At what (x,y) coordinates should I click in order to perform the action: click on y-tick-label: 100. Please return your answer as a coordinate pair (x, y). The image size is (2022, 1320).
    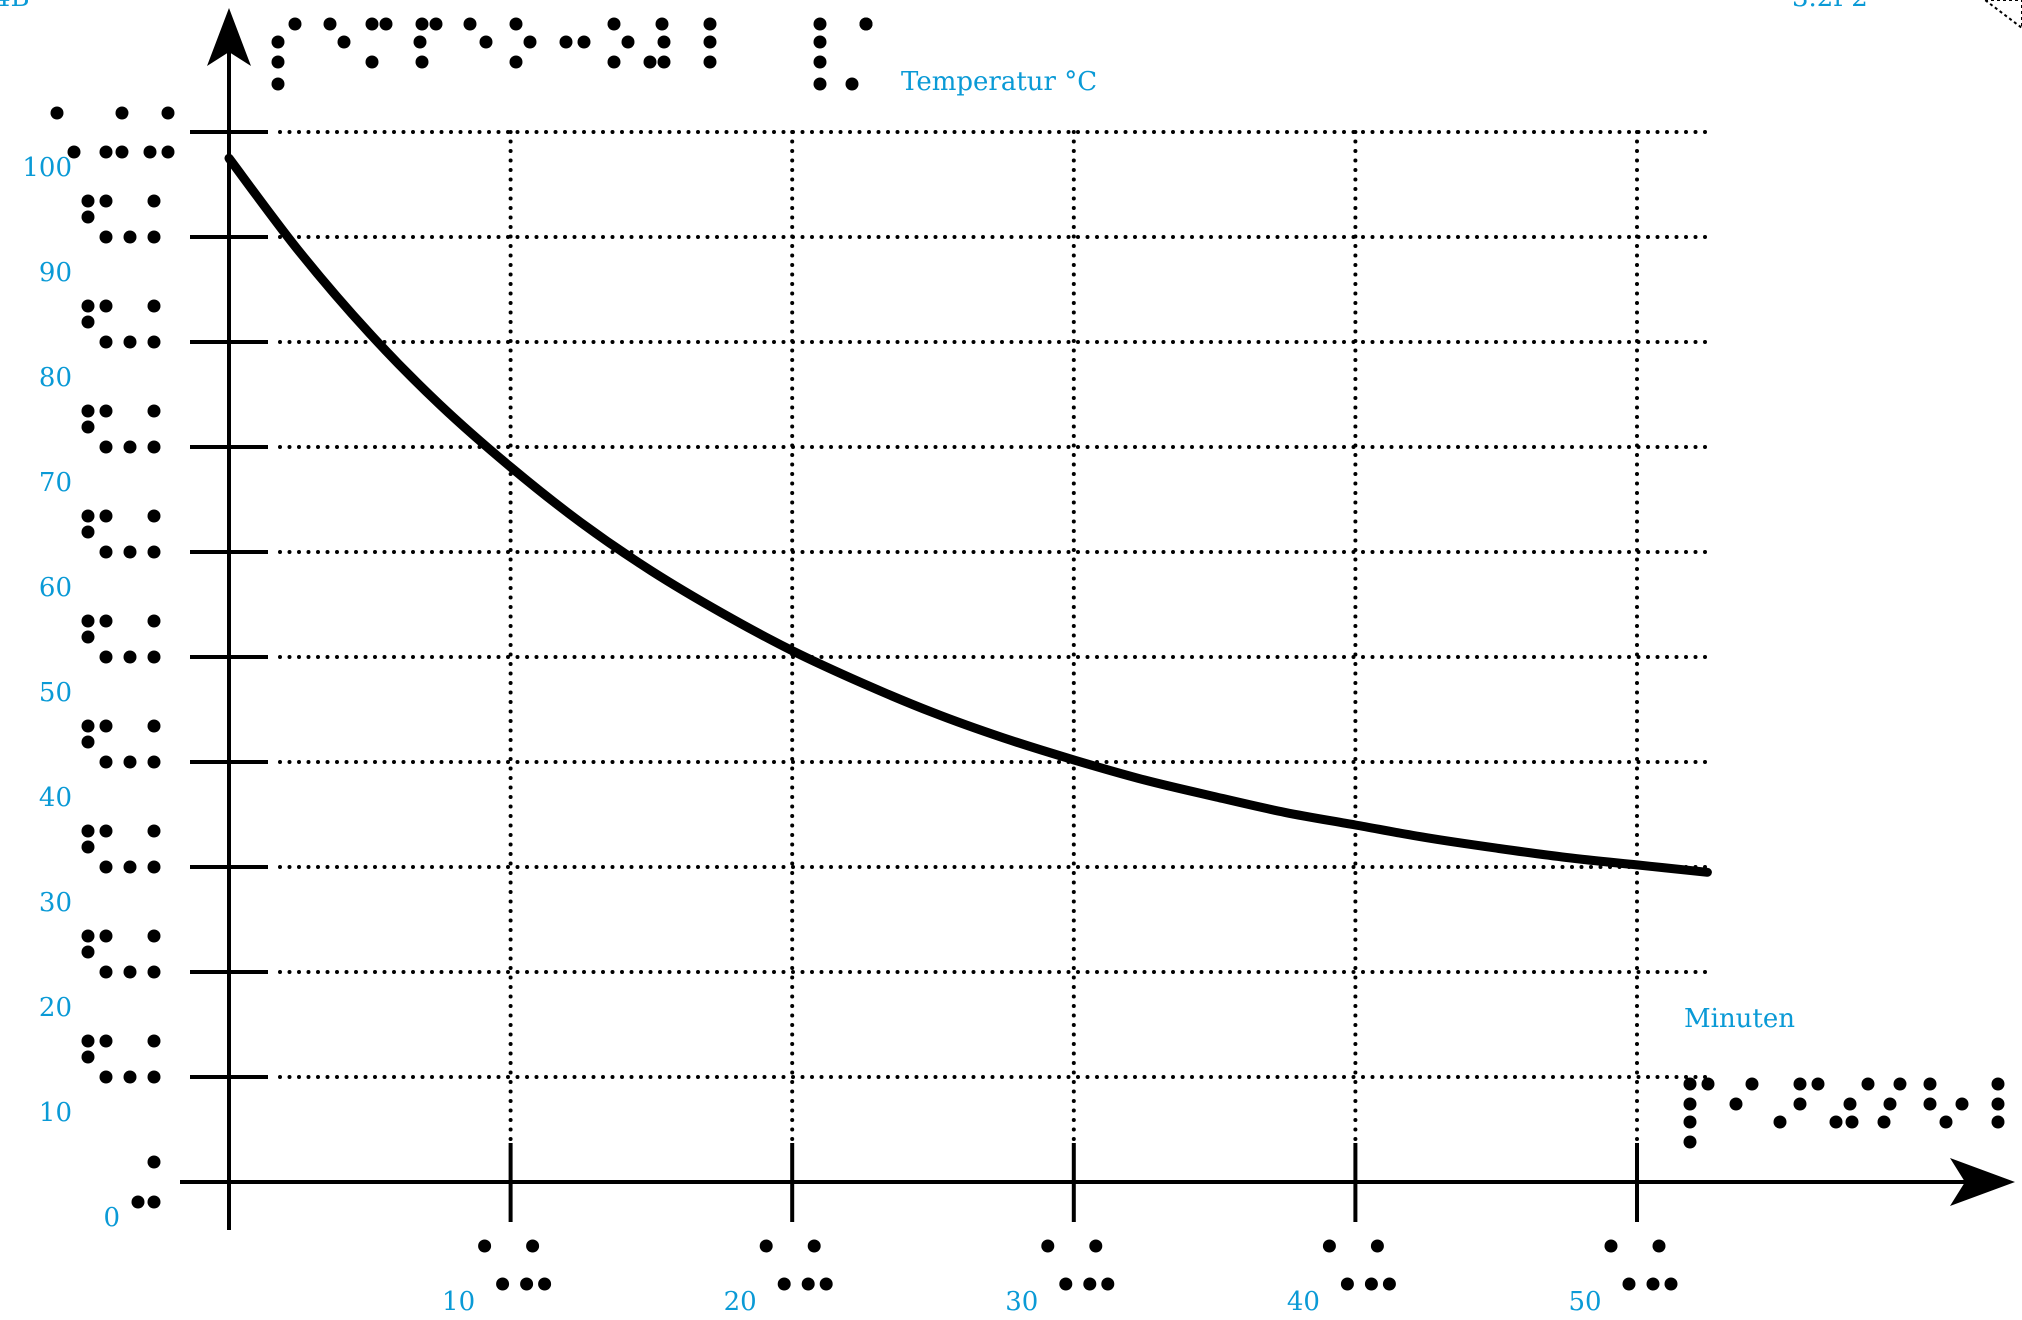
    Looking at the image, I should click on (47, 168).